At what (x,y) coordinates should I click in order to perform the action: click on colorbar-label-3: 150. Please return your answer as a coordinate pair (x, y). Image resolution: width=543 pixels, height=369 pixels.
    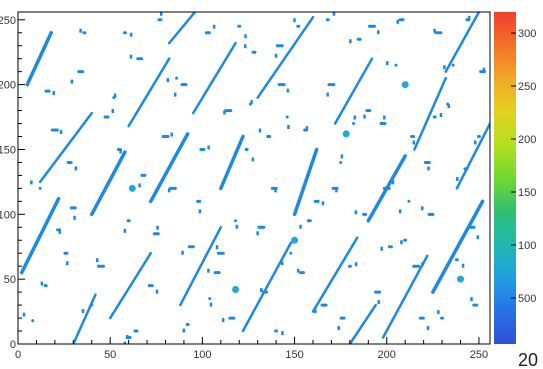
    Looking at the image, I should click on (527, 193).